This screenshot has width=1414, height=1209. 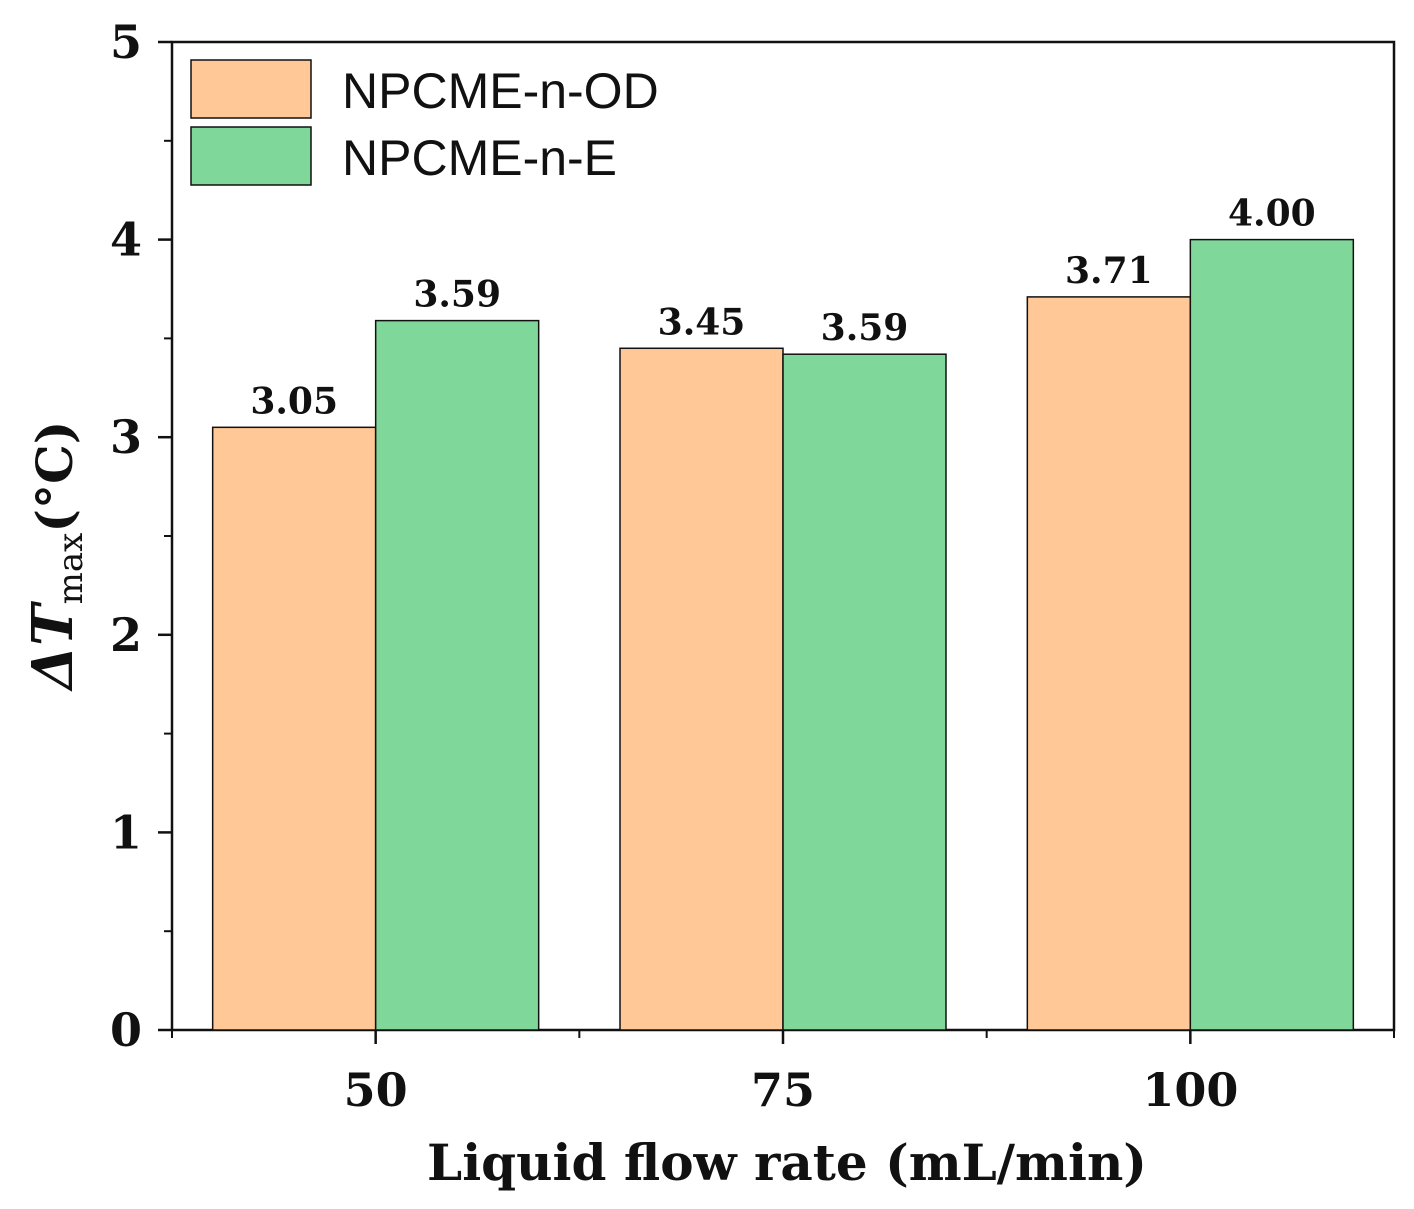 I want to click on y-tick-label-0: 0, so click(x=126, y=1030).